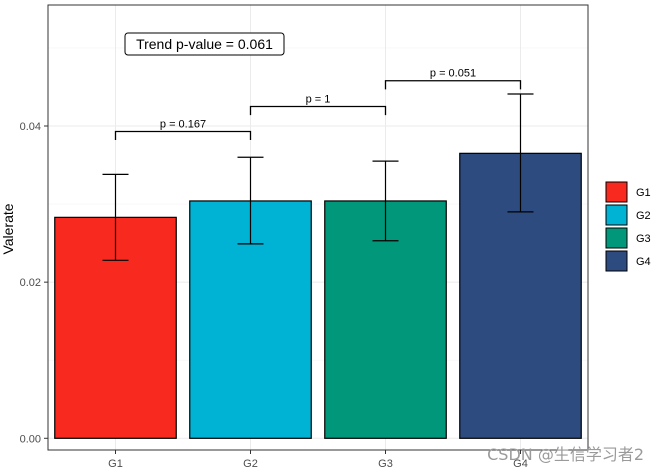 The height and width of the screenshot is (472, 658). I want to click on comparison-brackets: p = 0.167 p = 1 p = 0.051, so click(318, 104).